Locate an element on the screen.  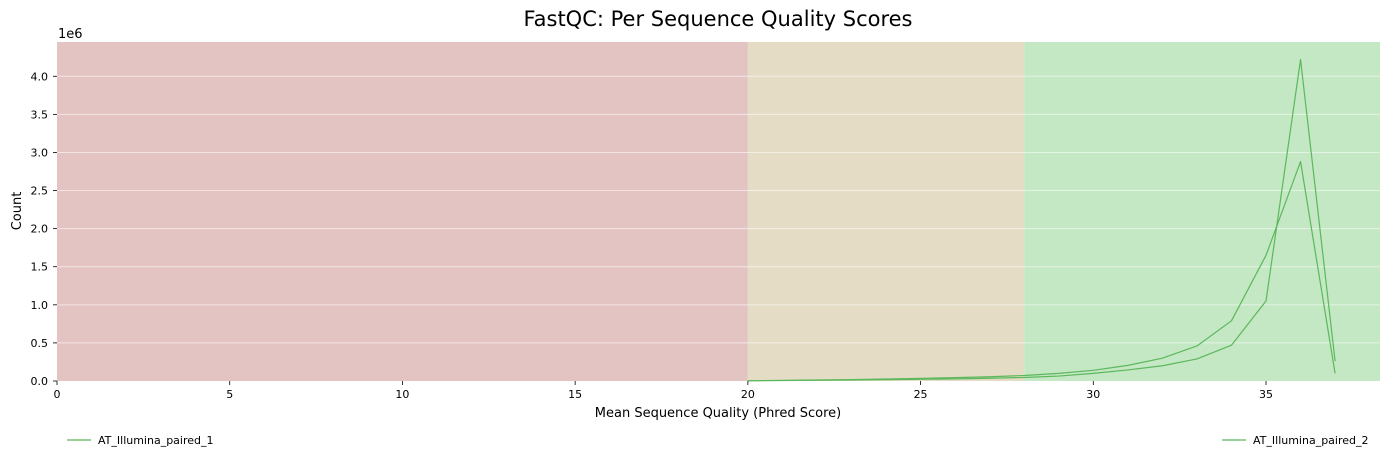
legend-item-series-1: AT_Illumina_paired_1 is located at coordinates (140, 440).